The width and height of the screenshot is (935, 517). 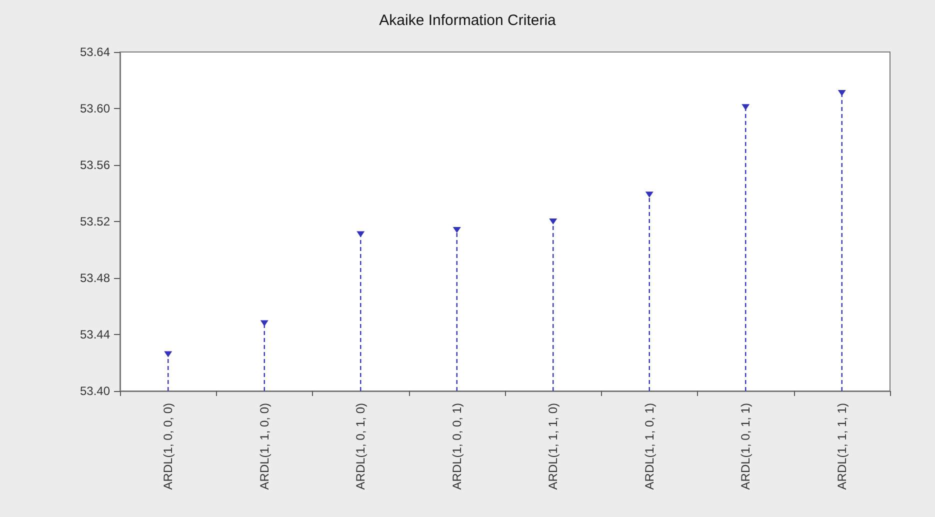 I want to click on x-tick-label: ARDL(1, 0, 0, 0), so click(x=168, y=446).